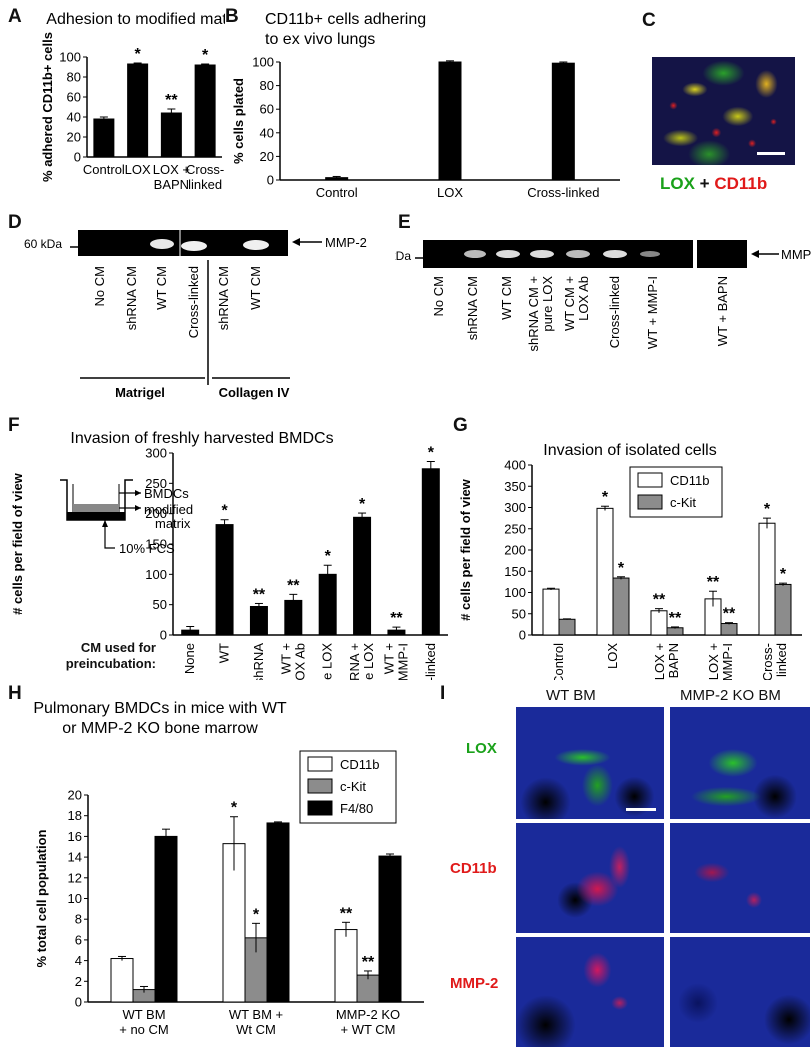  What do you see at coordinates (110, 663) in the screenshot?
I see `cm-label-line2: preincubation:` at bounding box center [110, 663].